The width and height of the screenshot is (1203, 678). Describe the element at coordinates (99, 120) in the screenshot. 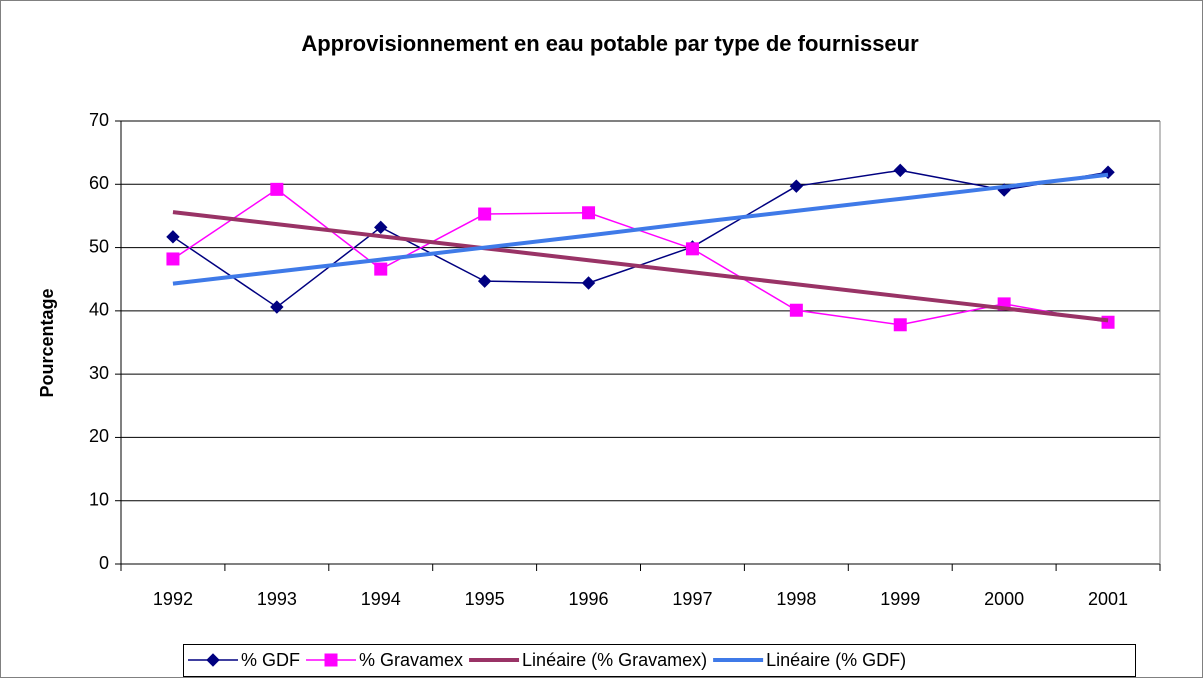

I see `y-tick-label: 70` at that location.